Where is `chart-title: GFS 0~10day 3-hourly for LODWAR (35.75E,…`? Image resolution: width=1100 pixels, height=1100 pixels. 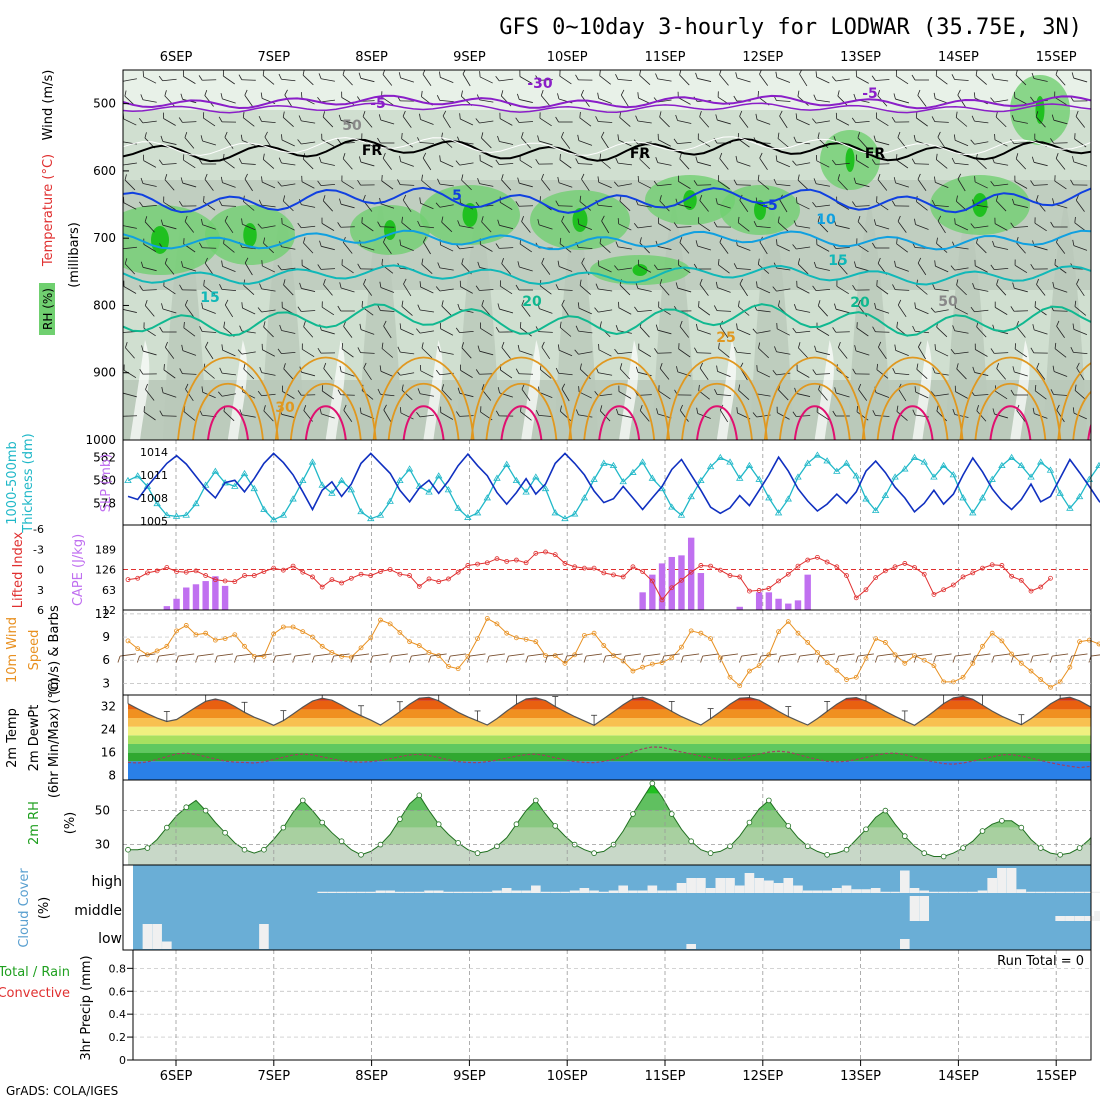 chart-title: GFS 0~10day 3-hourly for LODWAR (35.75E,… is located at coordinates (790, 27).